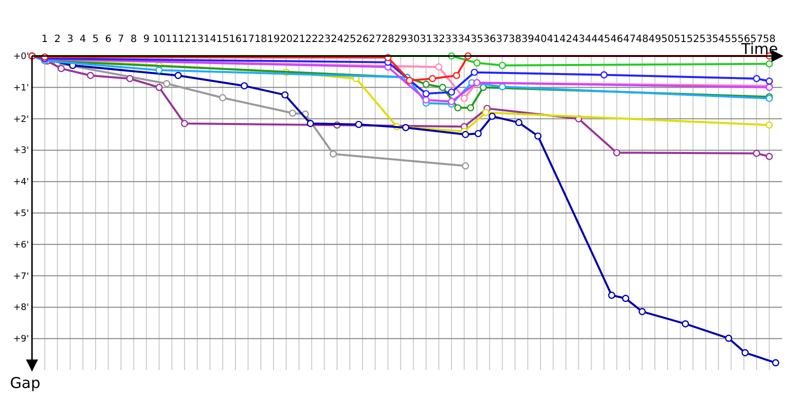  I want to click on x-tick-label: 58, so click(769, 39).